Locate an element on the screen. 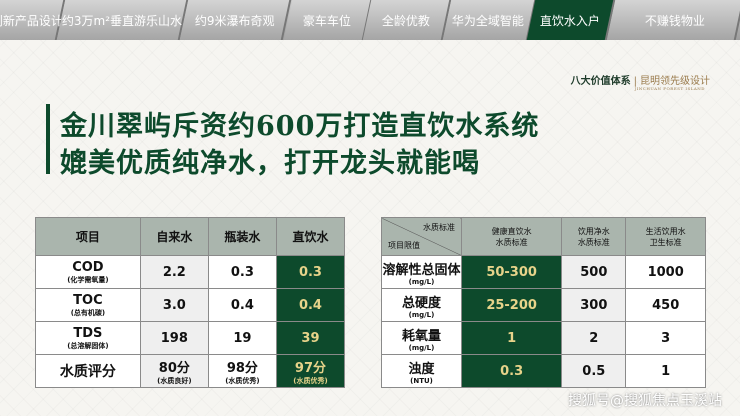  tab-label: 创新产品设计 is located at coordinates (31, 20).